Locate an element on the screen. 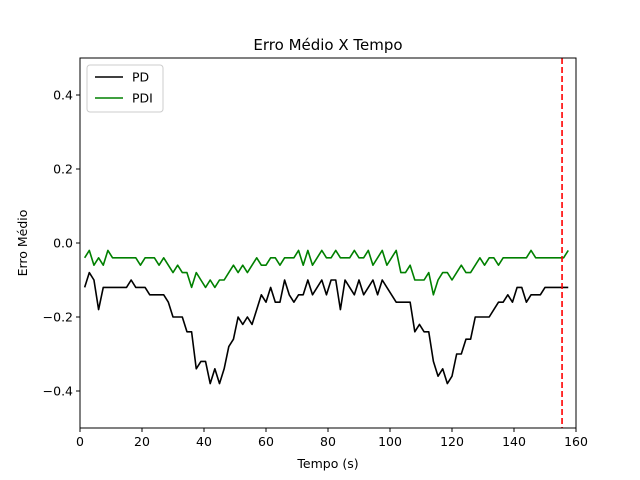  y-tick-label: 0.2 is located at coordinates (63, 169).